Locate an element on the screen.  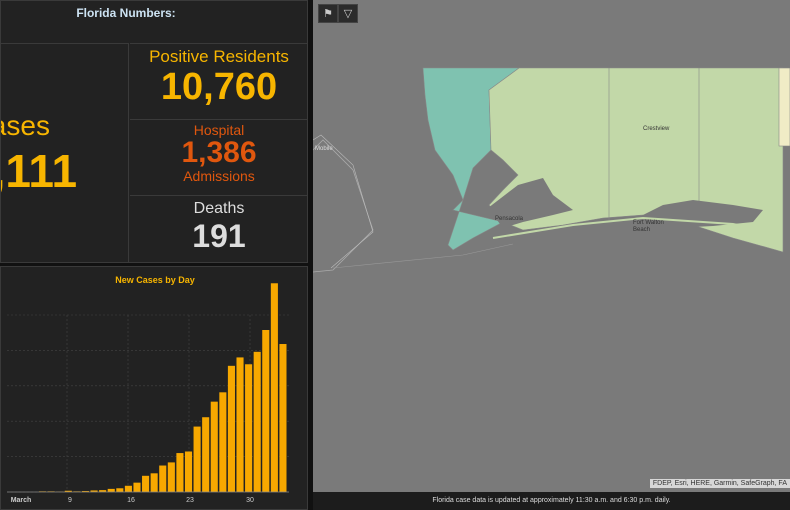
hospital-label: Hospital is located at coordinates (219, 130).